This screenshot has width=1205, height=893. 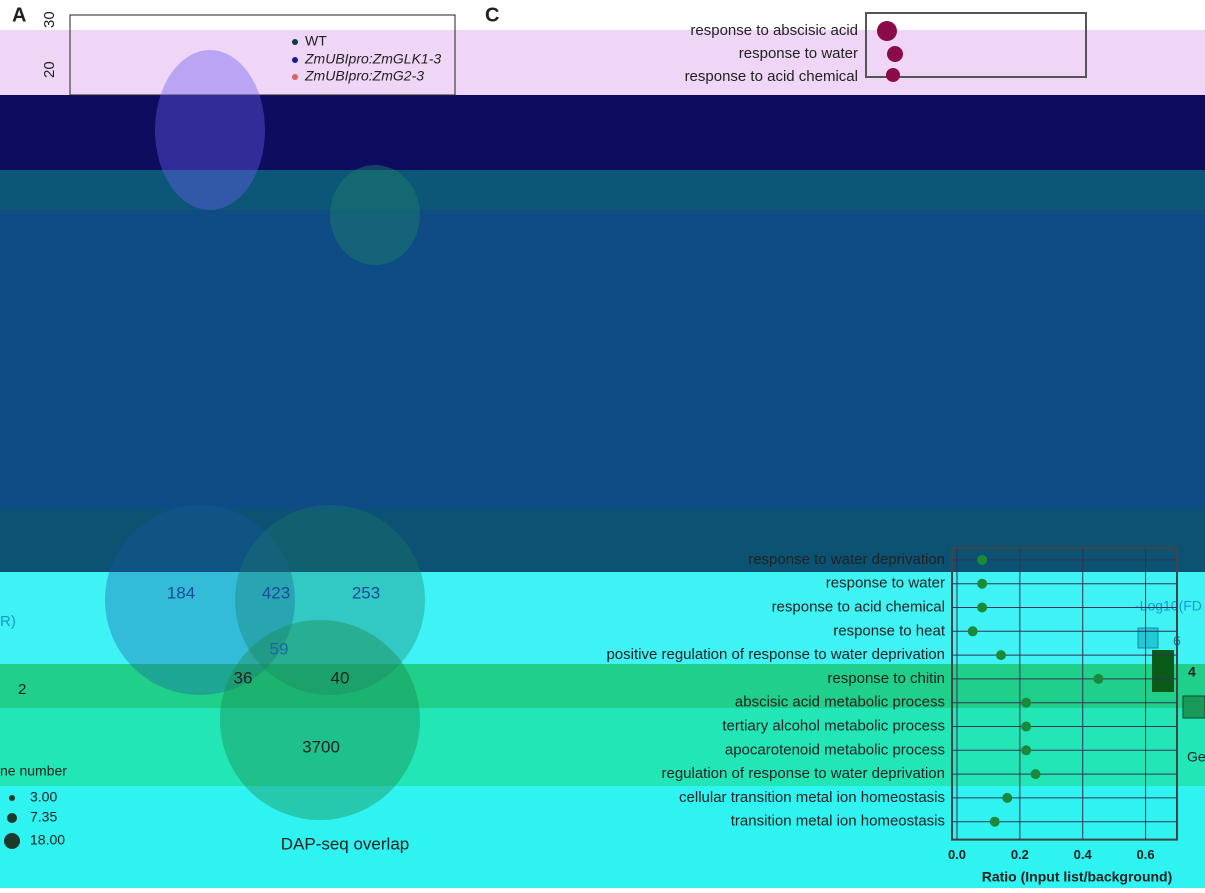 What do you see at coordinates (1077, 876) in the screenshot?
I see `x-axis-title: Ratio (Input list/background)` at bounding box center [1077, 876].